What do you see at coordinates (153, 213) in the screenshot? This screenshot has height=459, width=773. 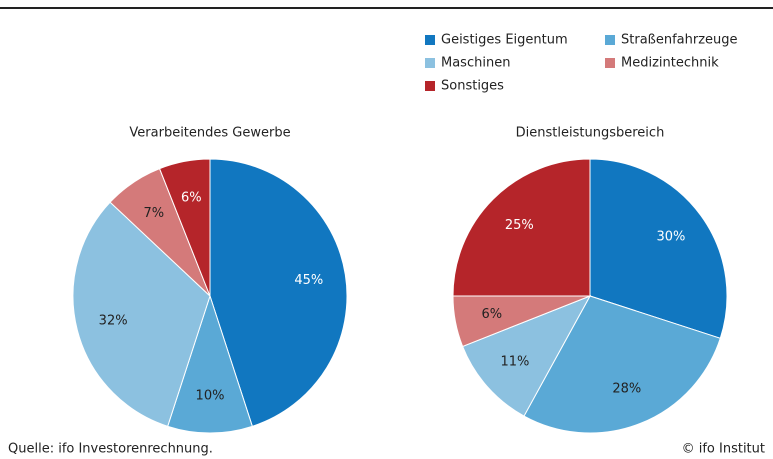 I see `slice-label: 7%` at bounding box center [153, 213].